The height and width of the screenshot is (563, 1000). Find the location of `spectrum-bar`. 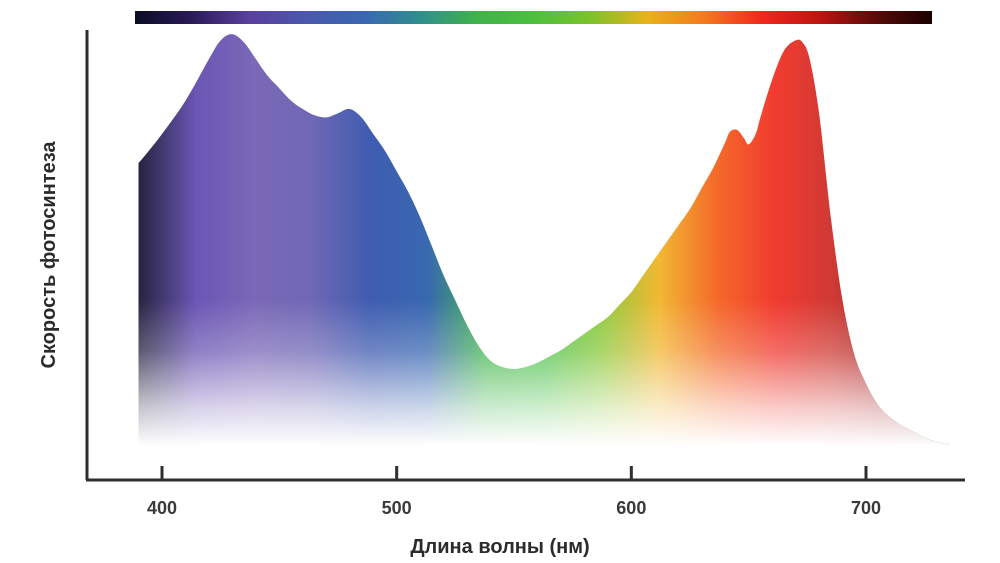

spectrum-bar is located at coordinates (533, 17).